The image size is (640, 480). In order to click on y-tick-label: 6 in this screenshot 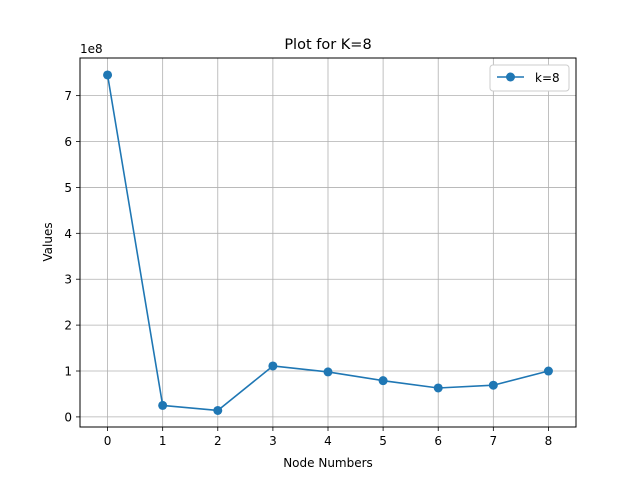, I will do `click(68, 142)`.